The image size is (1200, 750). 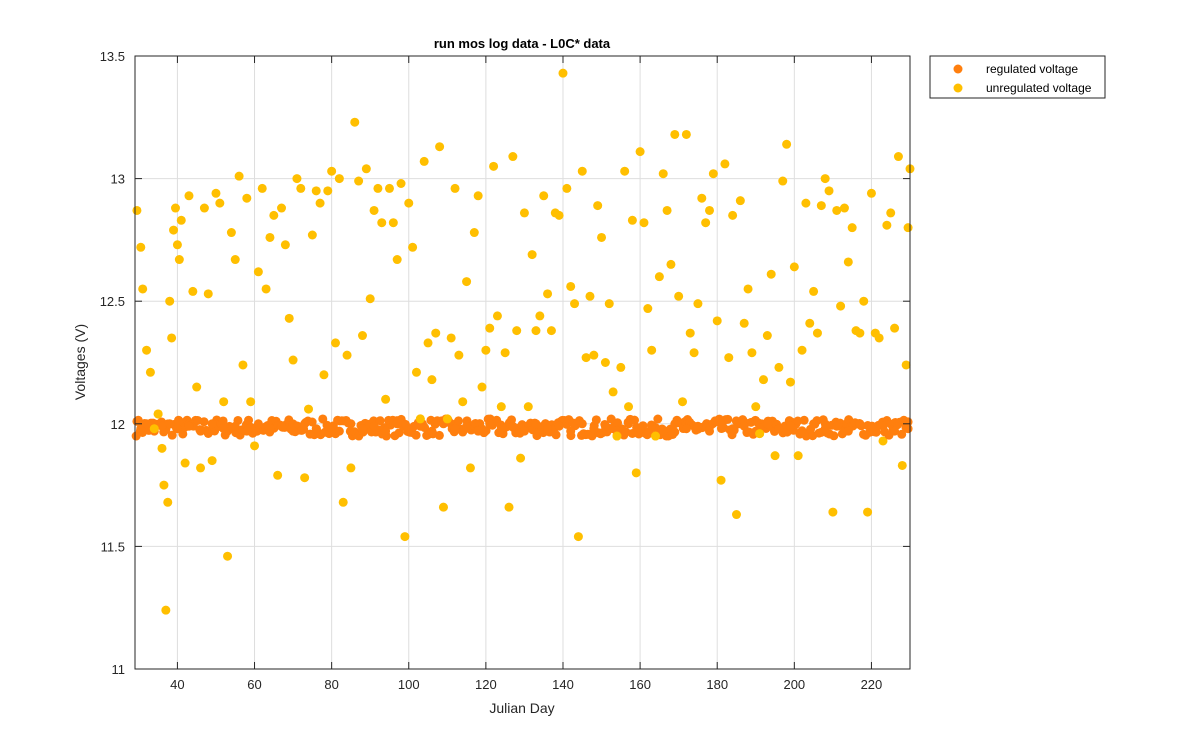 What do you see at coordinates (112, 301) in the screenshot?
I see `y-tick-label: 12.5` at bounding box center [112, 301].